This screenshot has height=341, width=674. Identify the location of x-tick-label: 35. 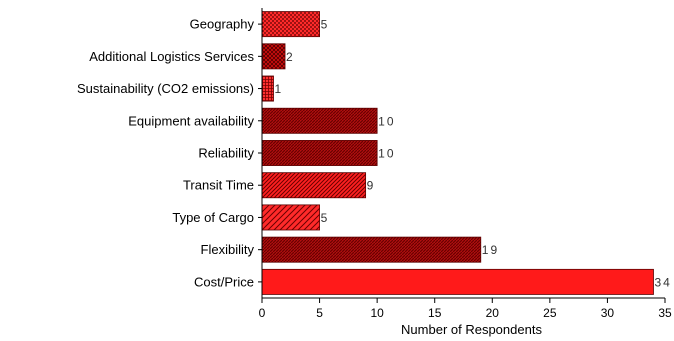
(665, 313).